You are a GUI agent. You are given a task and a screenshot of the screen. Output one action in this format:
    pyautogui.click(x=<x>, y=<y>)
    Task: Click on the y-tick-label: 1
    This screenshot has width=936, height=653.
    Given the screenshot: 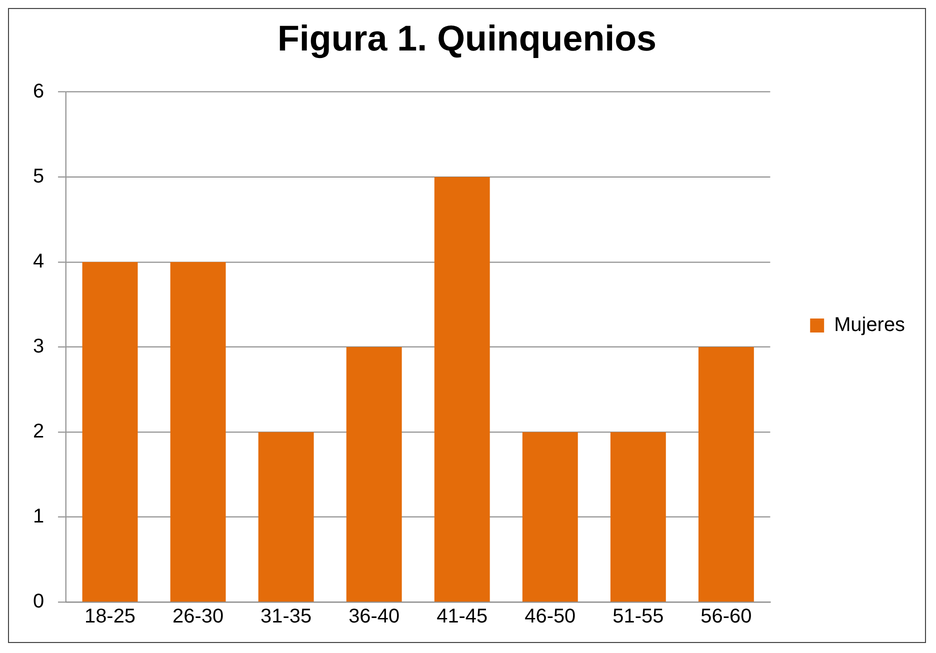 What is the action you would take?
    pyautogui.click(x=38, y=517)
    